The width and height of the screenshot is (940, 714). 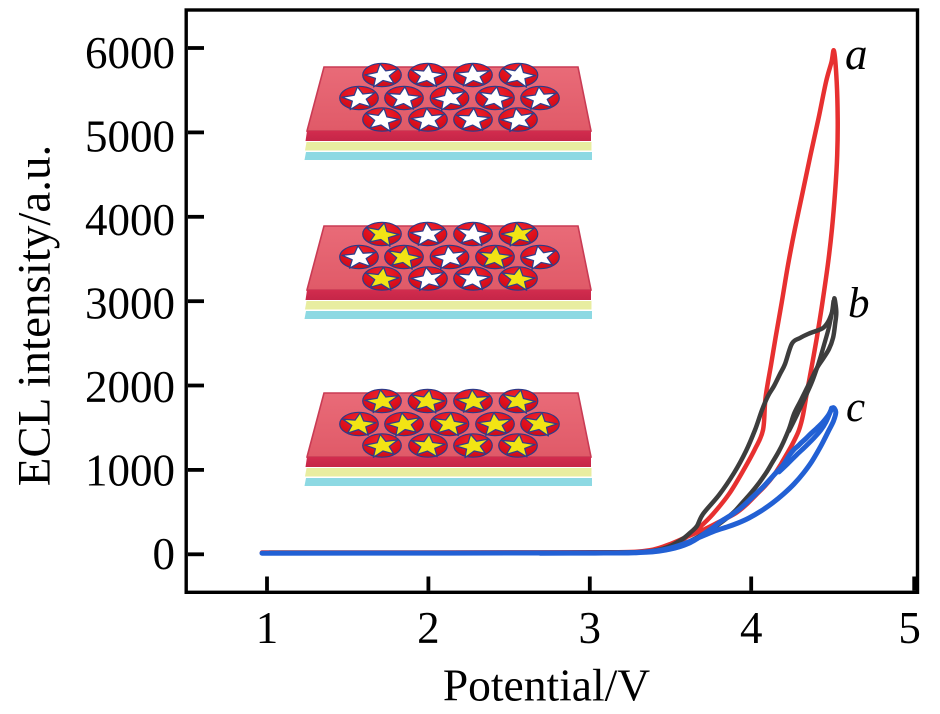 I want to click on svg-text: 1000, so click(x=130, y=470).